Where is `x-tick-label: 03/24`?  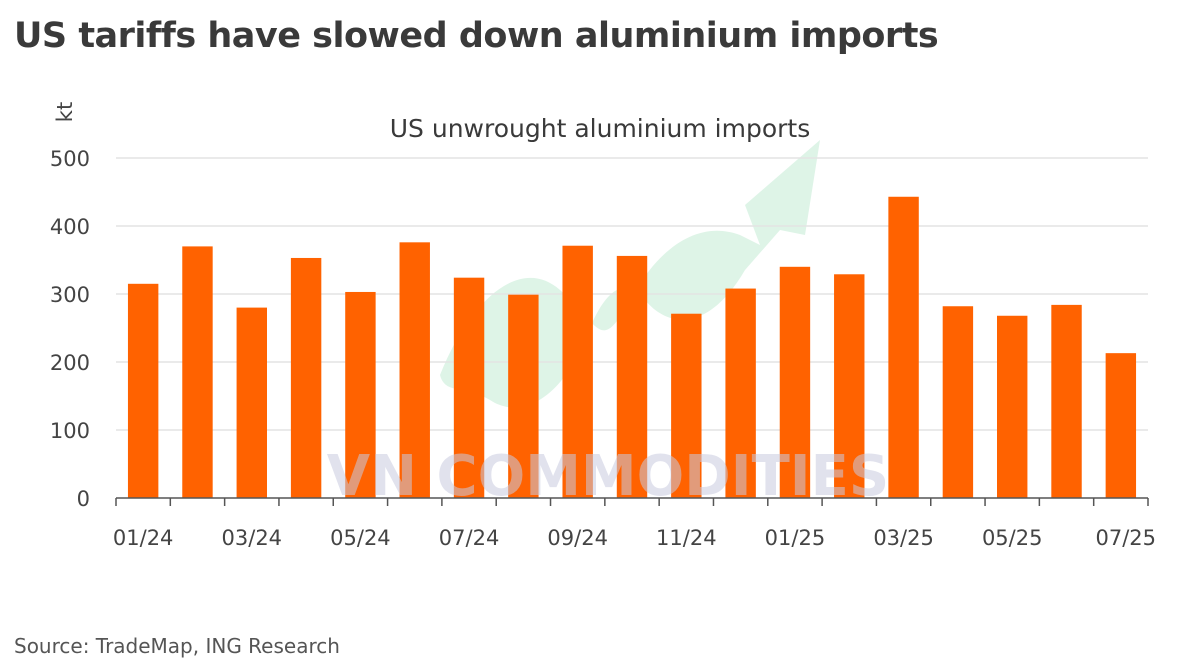 x-tick-label: 03/24 is located at coordinates (252, 538).